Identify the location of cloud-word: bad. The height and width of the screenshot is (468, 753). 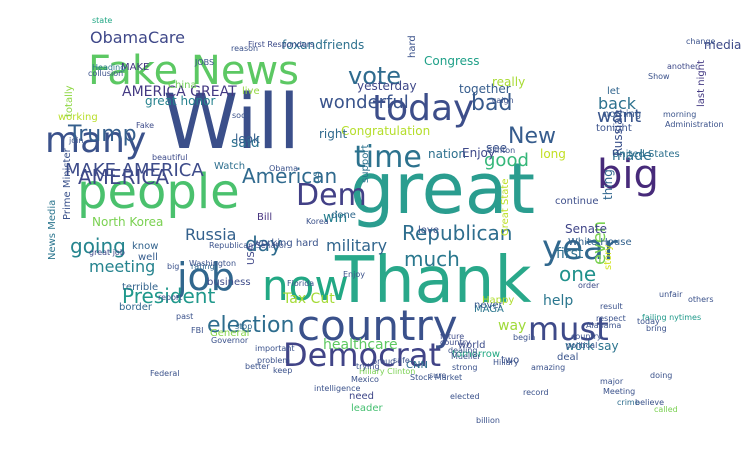
(491, 103).